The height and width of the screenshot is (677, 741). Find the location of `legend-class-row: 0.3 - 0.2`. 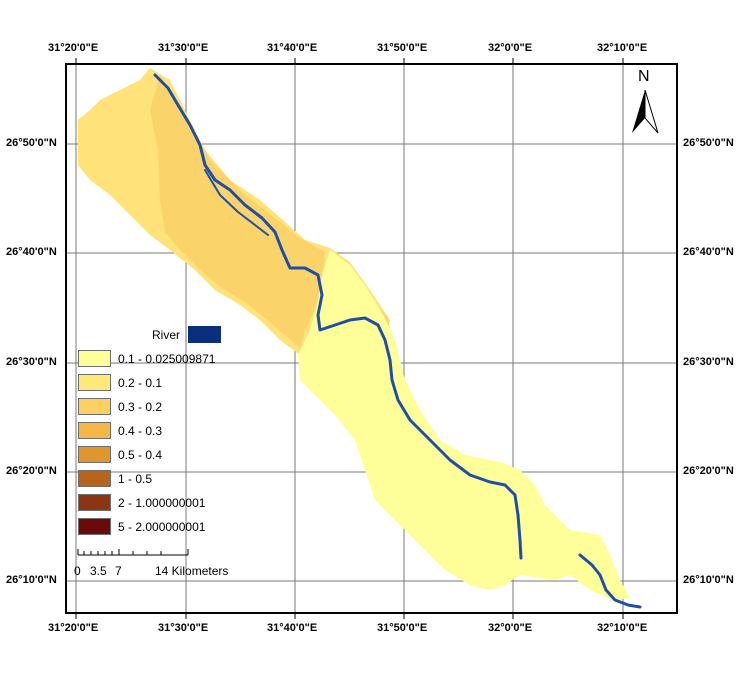

legend-class-row: 0.3 - 0.2 is located at coordinates (120, 406).